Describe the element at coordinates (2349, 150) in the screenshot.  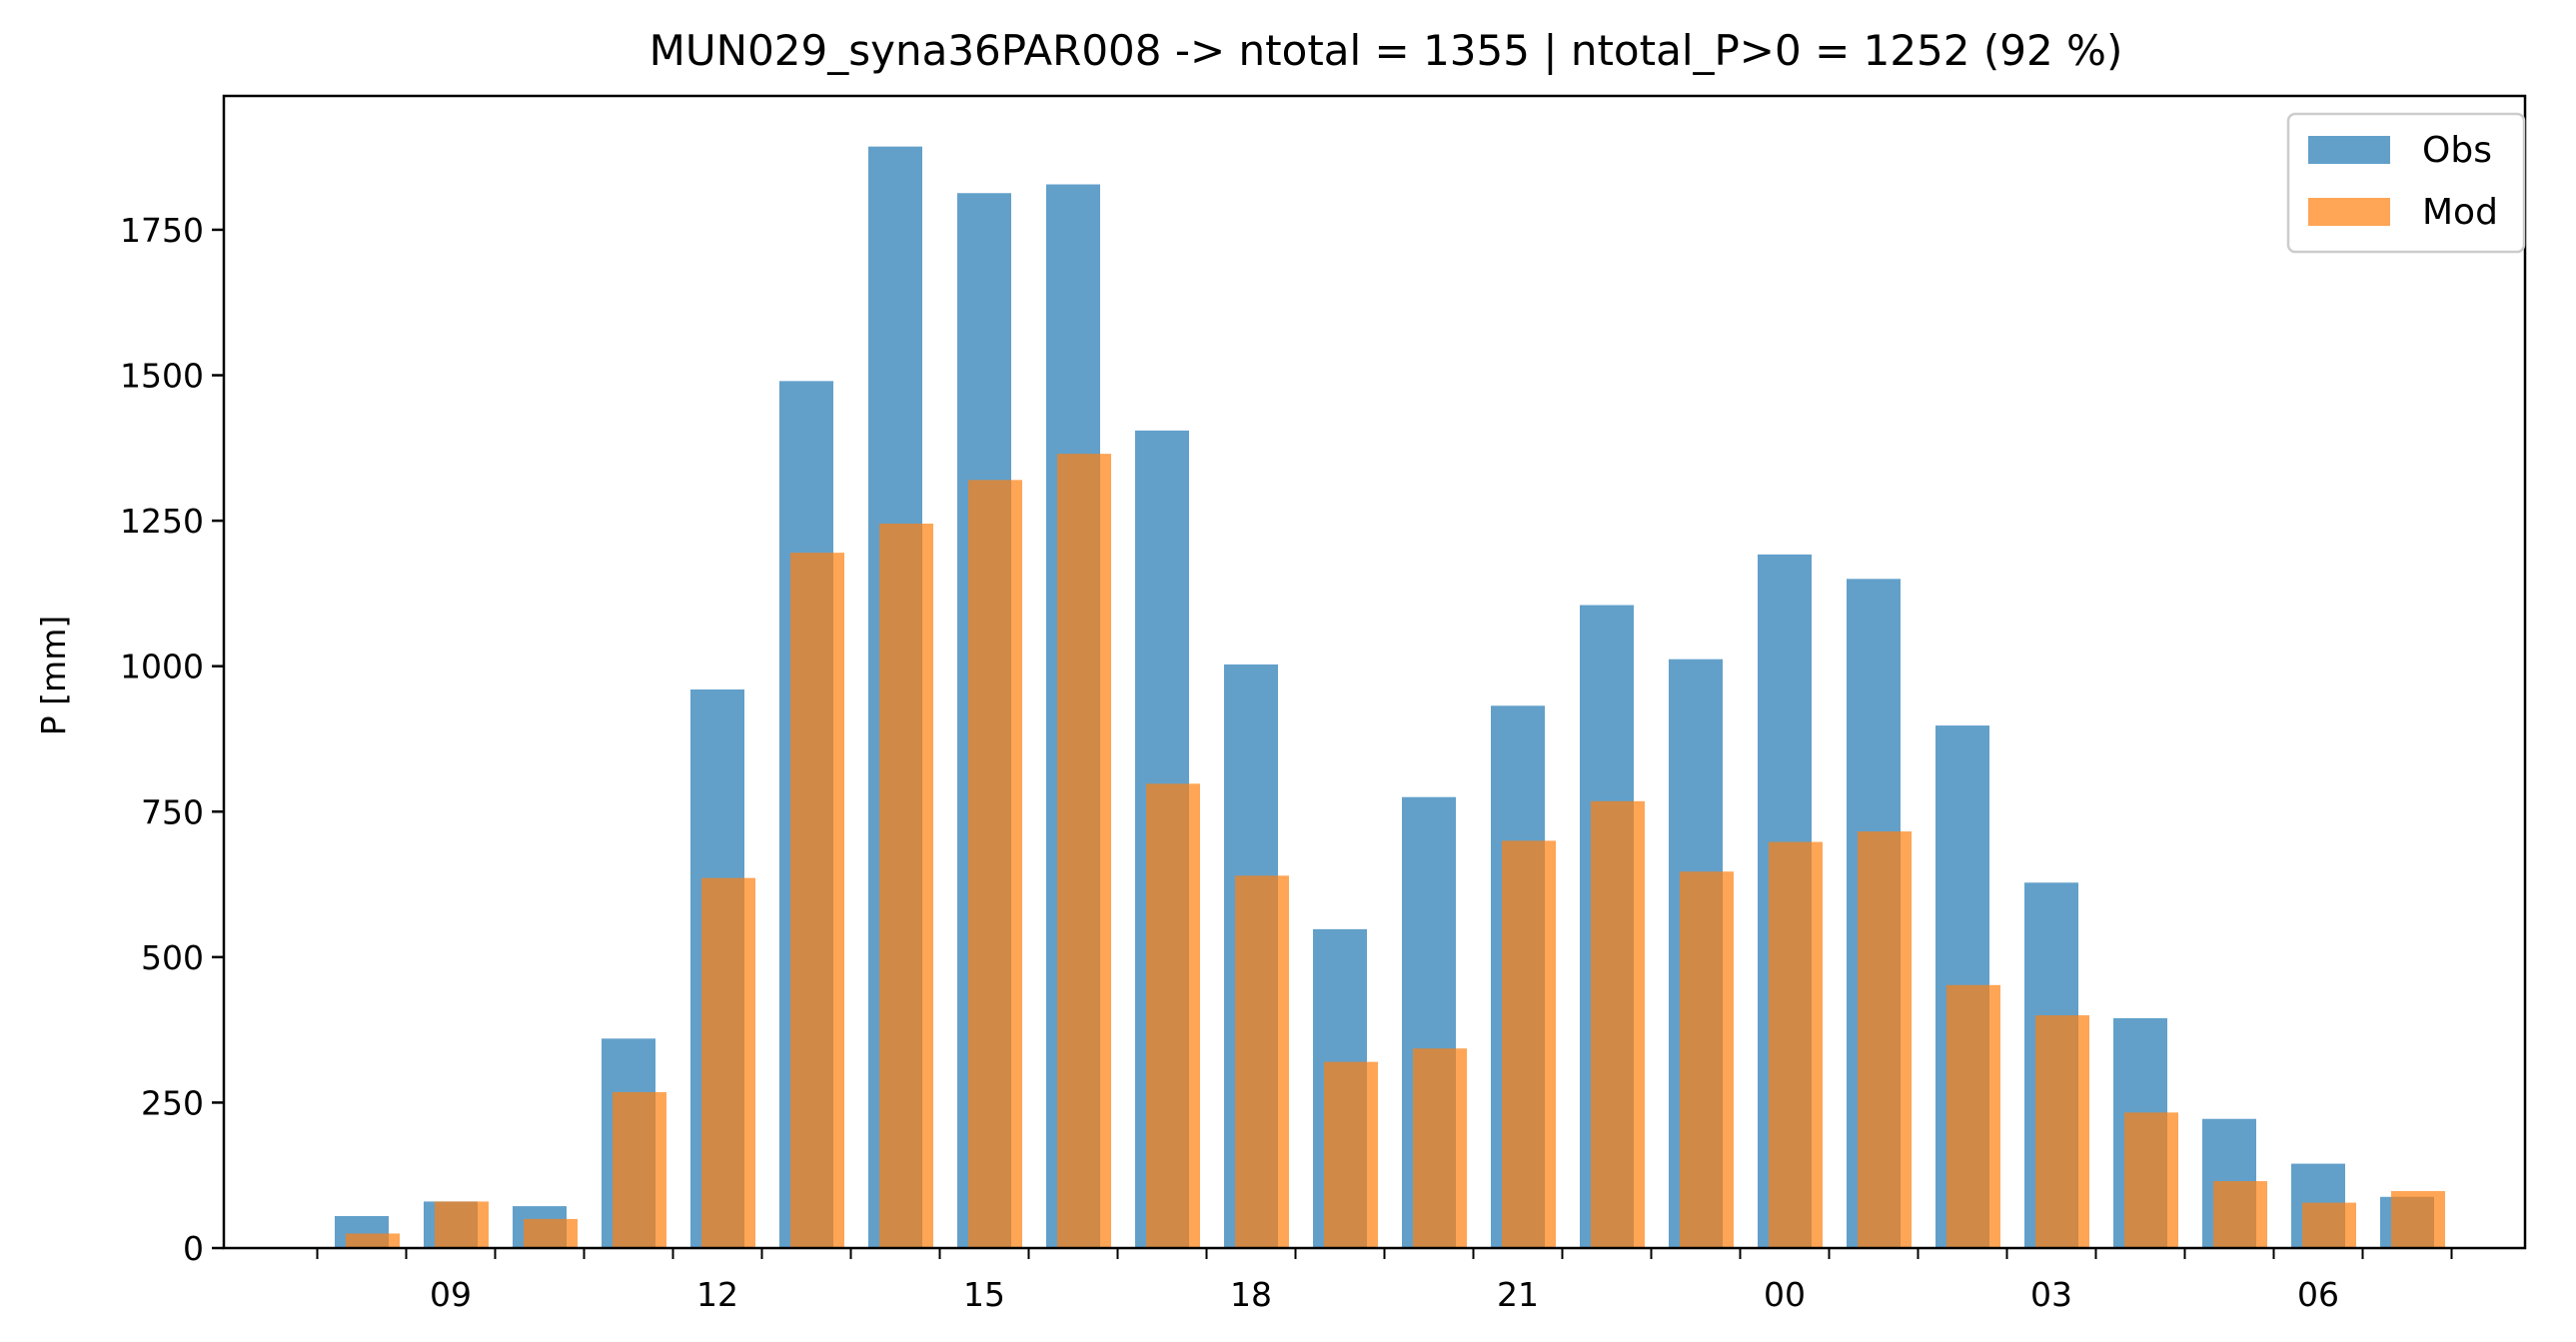
I see `legend-swatch-obs` at that location.